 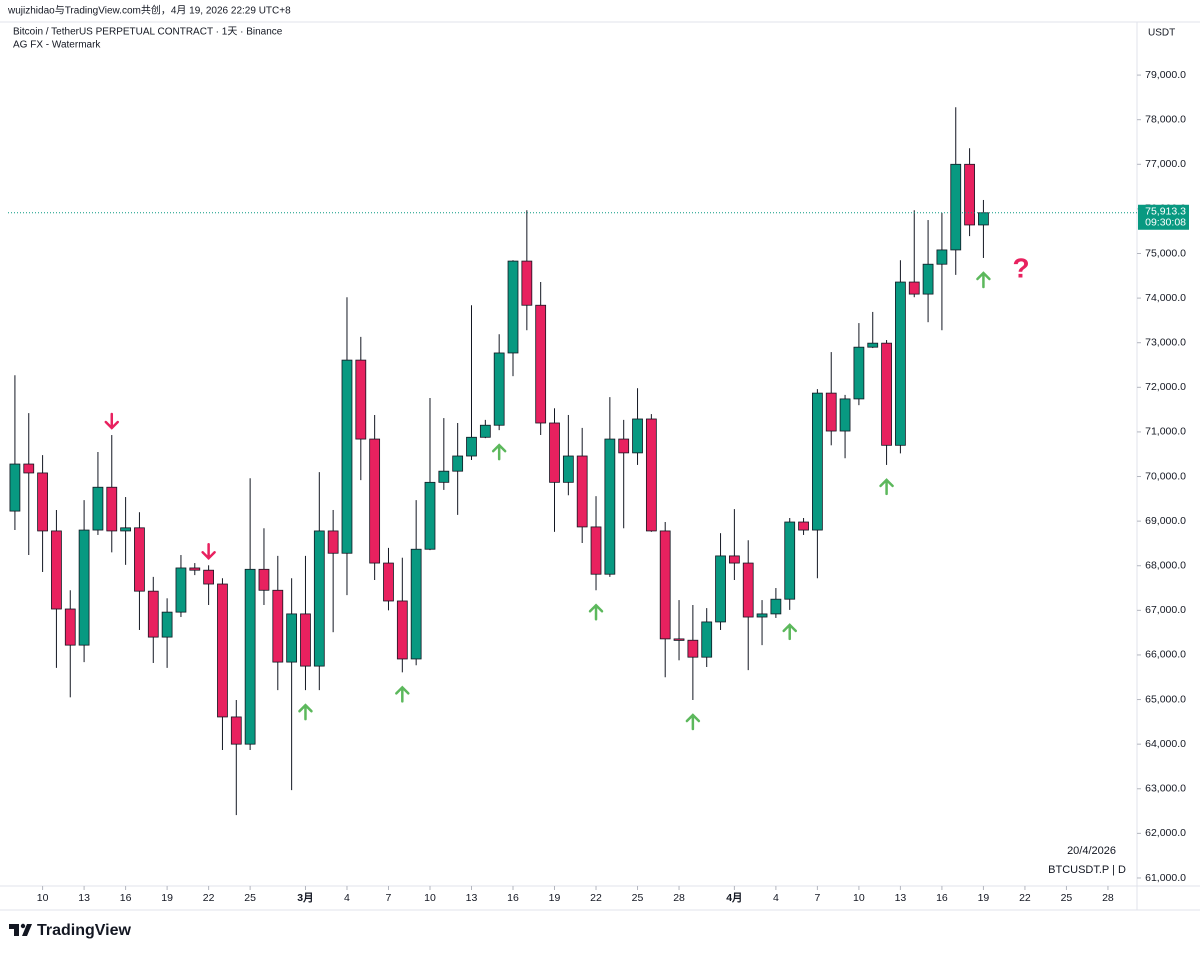 What do you see at coordinates (1165, 223) in the screenshot?
I see `countdown: 09:30:08` at bounding box center [1165, 223].